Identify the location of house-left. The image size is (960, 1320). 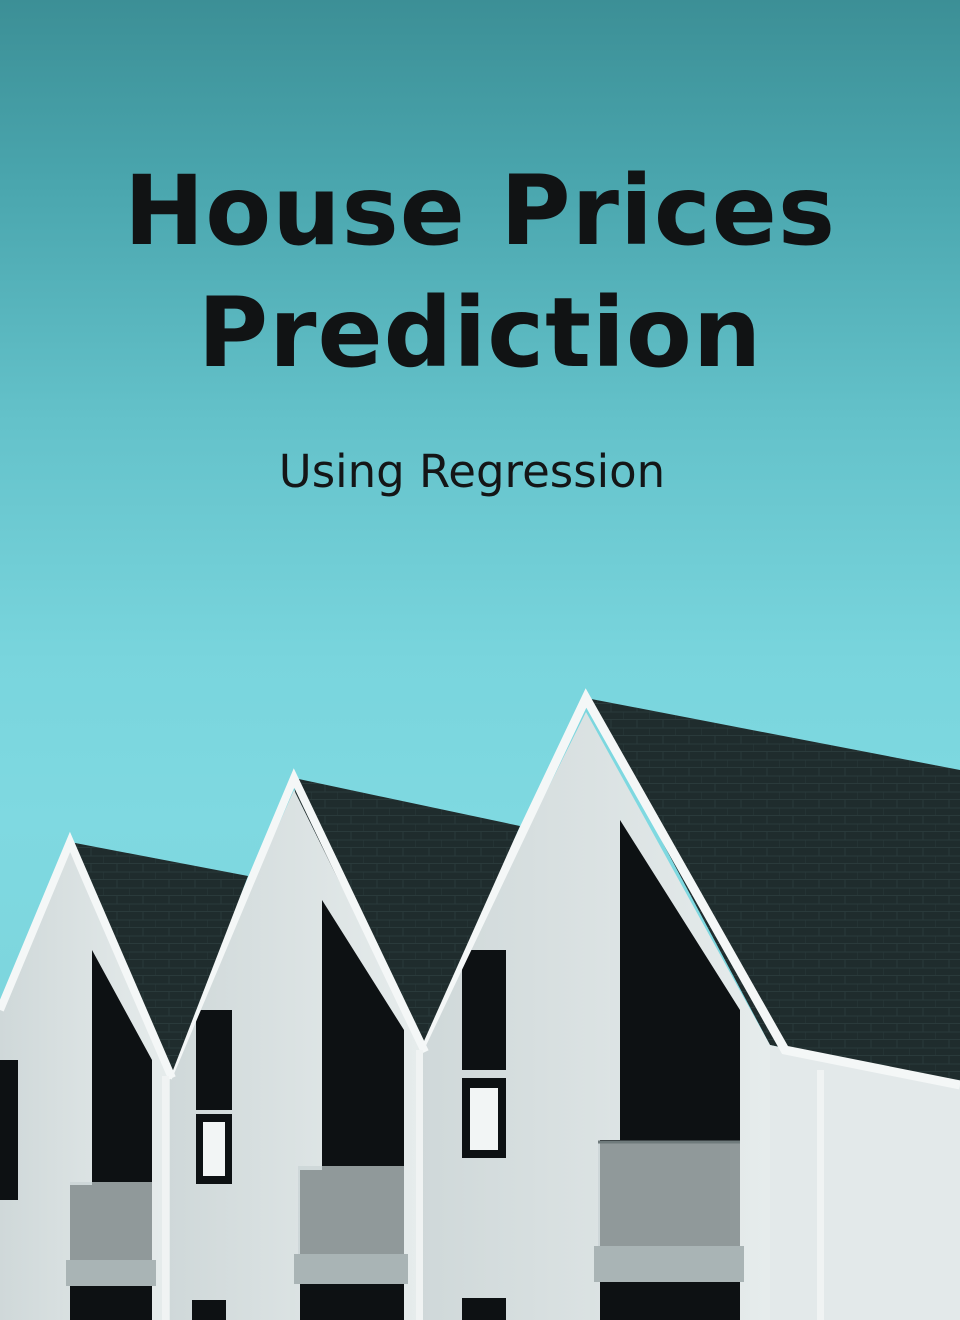
(124, 1075).